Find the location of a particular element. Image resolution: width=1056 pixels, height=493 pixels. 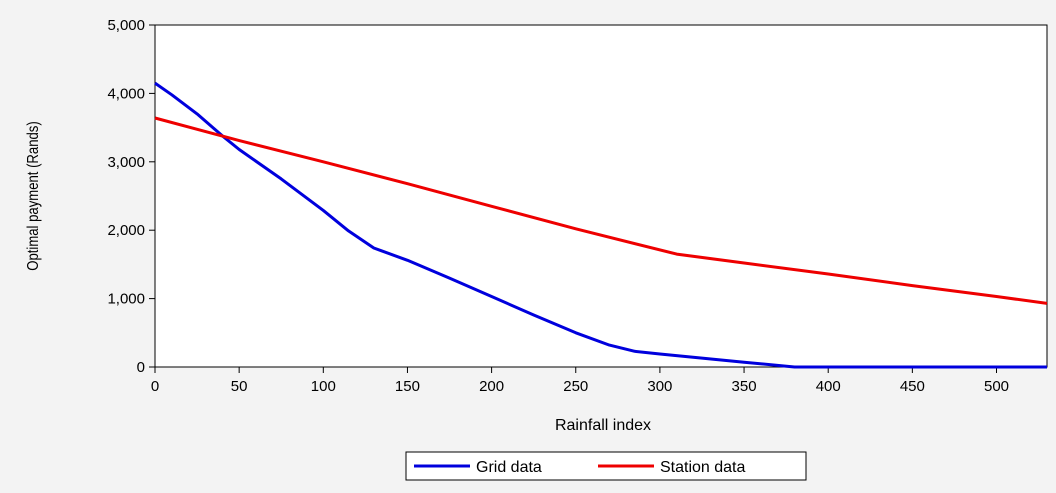

legend: Grid data Station data is located at coordinates (606, 466).